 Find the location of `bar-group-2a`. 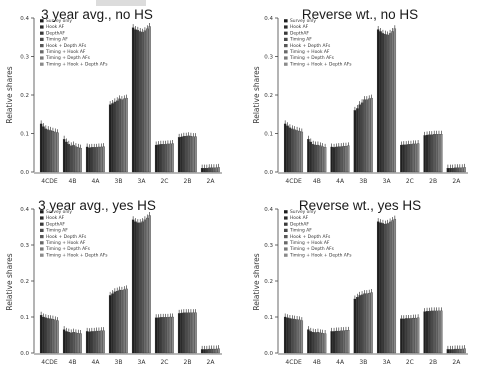

bar-group-2a is located at coordinates (456, 168).